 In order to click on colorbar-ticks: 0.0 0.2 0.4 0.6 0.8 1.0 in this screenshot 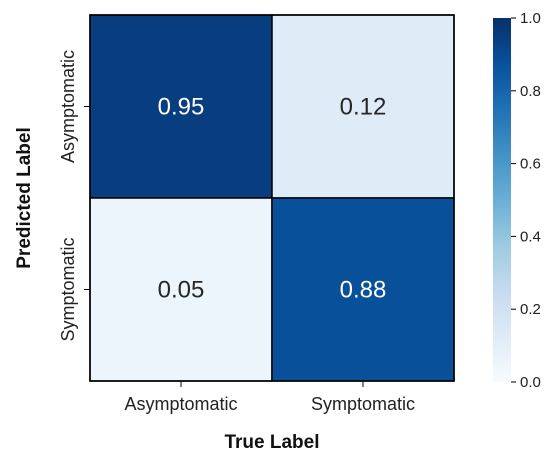, I will do `click(526, 200)`.